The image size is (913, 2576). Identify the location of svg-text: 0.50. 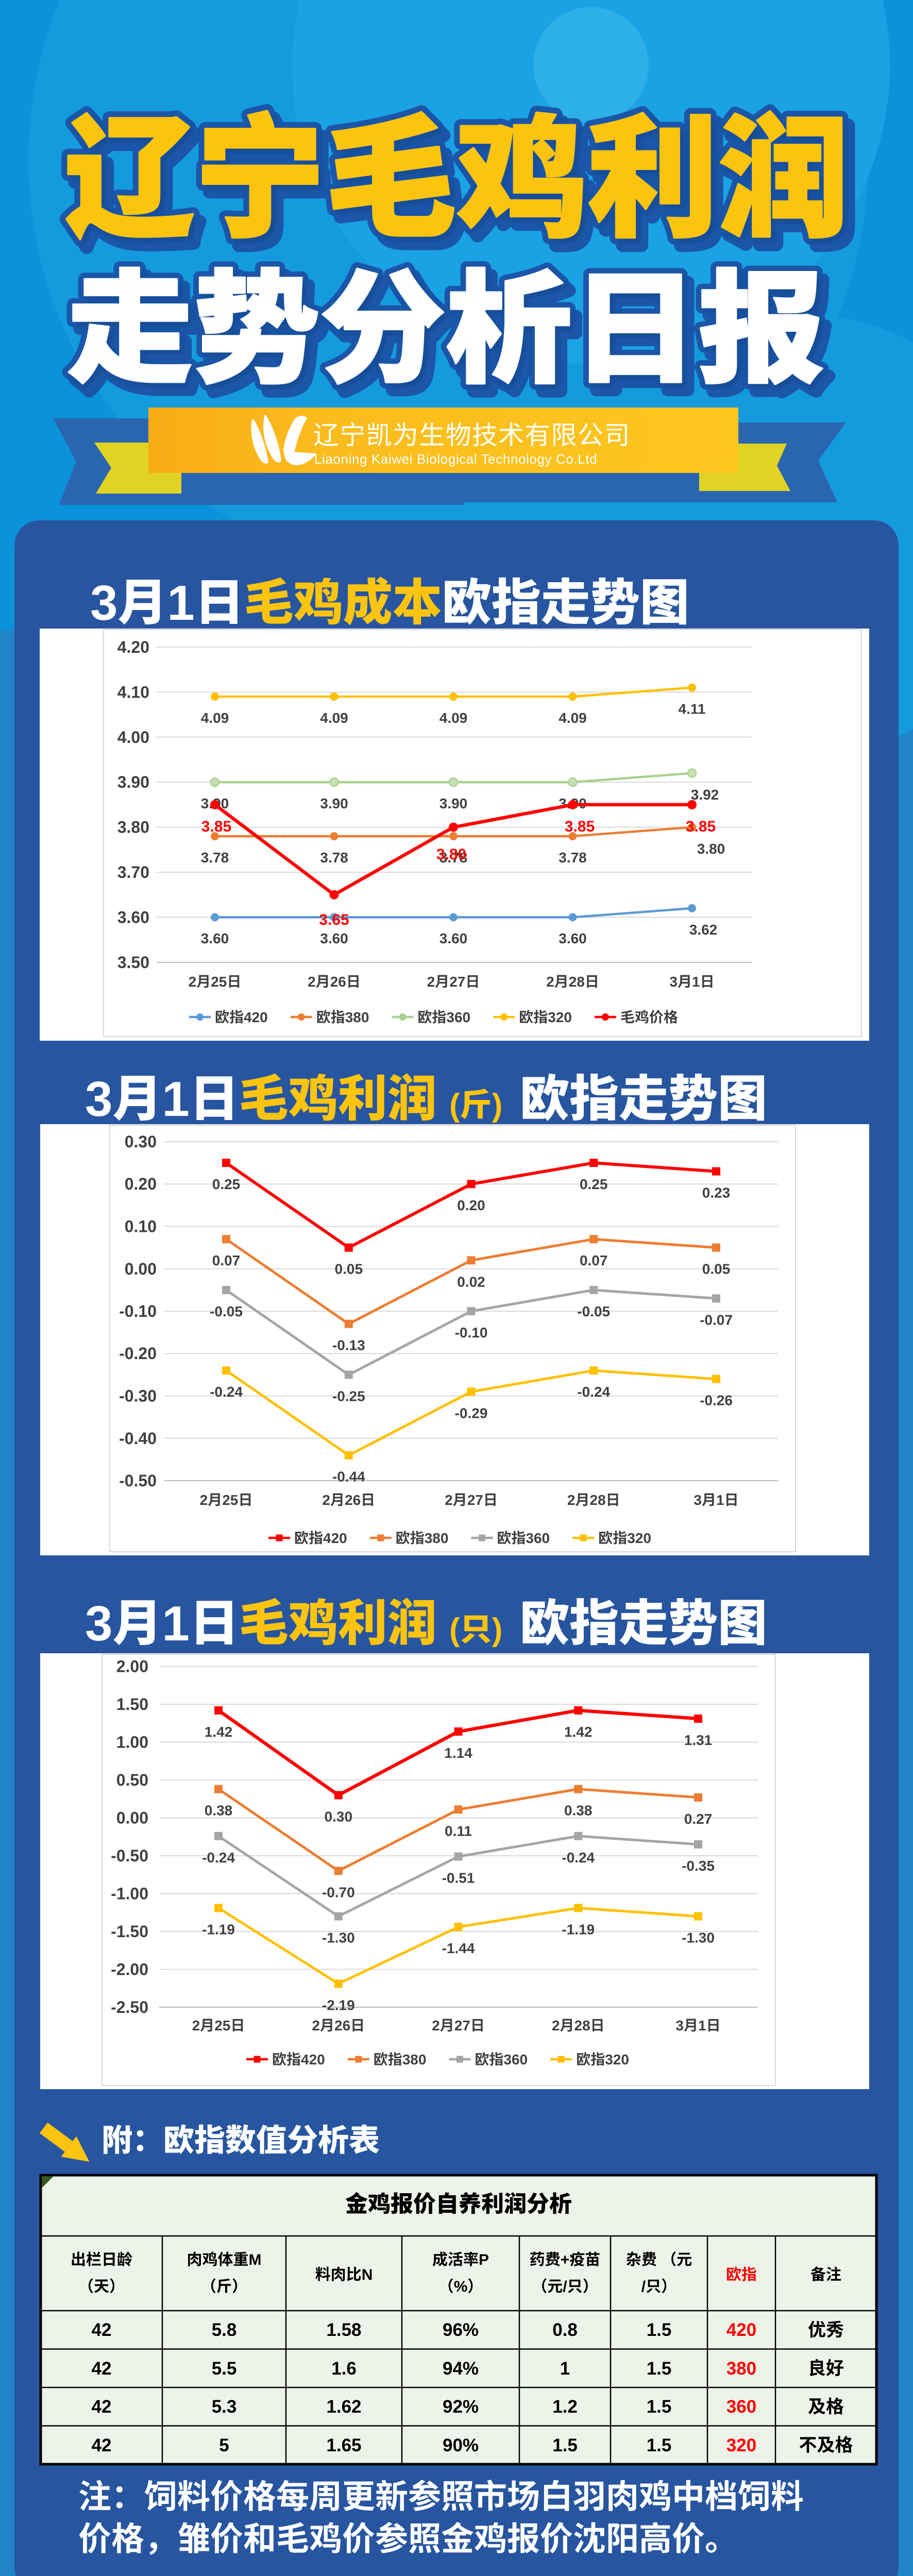
(132, 1780).